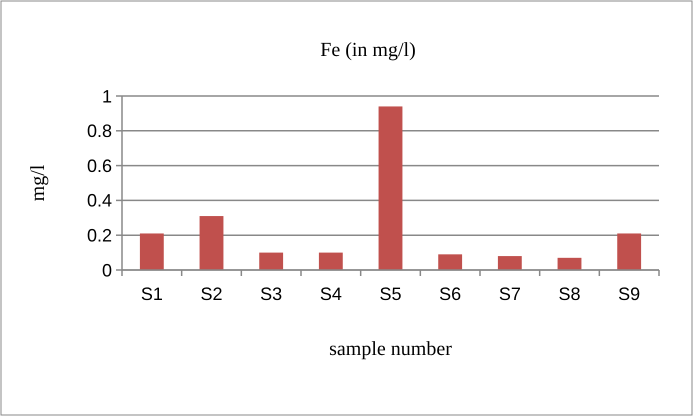 This screenshot has height=416, width=693. I want to click on y-tick-label: 0.4, so click(99, 200).